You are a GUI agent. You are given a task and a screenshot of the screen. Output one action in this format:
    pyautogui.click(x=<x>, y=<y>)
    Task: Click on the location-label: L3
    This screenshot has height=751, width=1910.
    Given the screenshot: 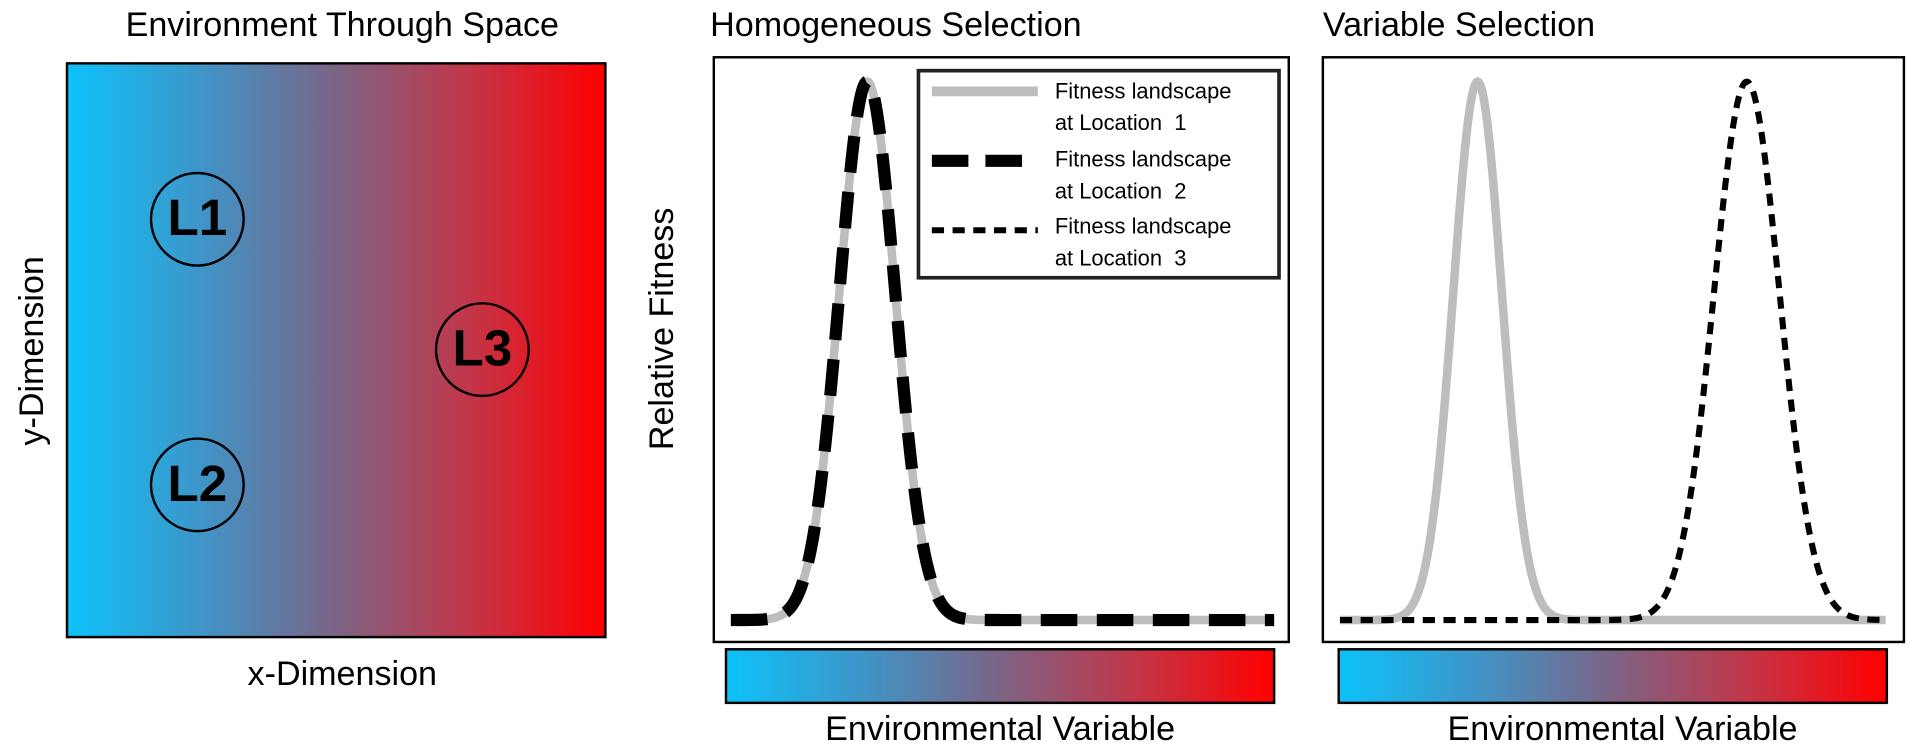 What is the action you would take?
    pyautogui.click(x=483, y=348)
    